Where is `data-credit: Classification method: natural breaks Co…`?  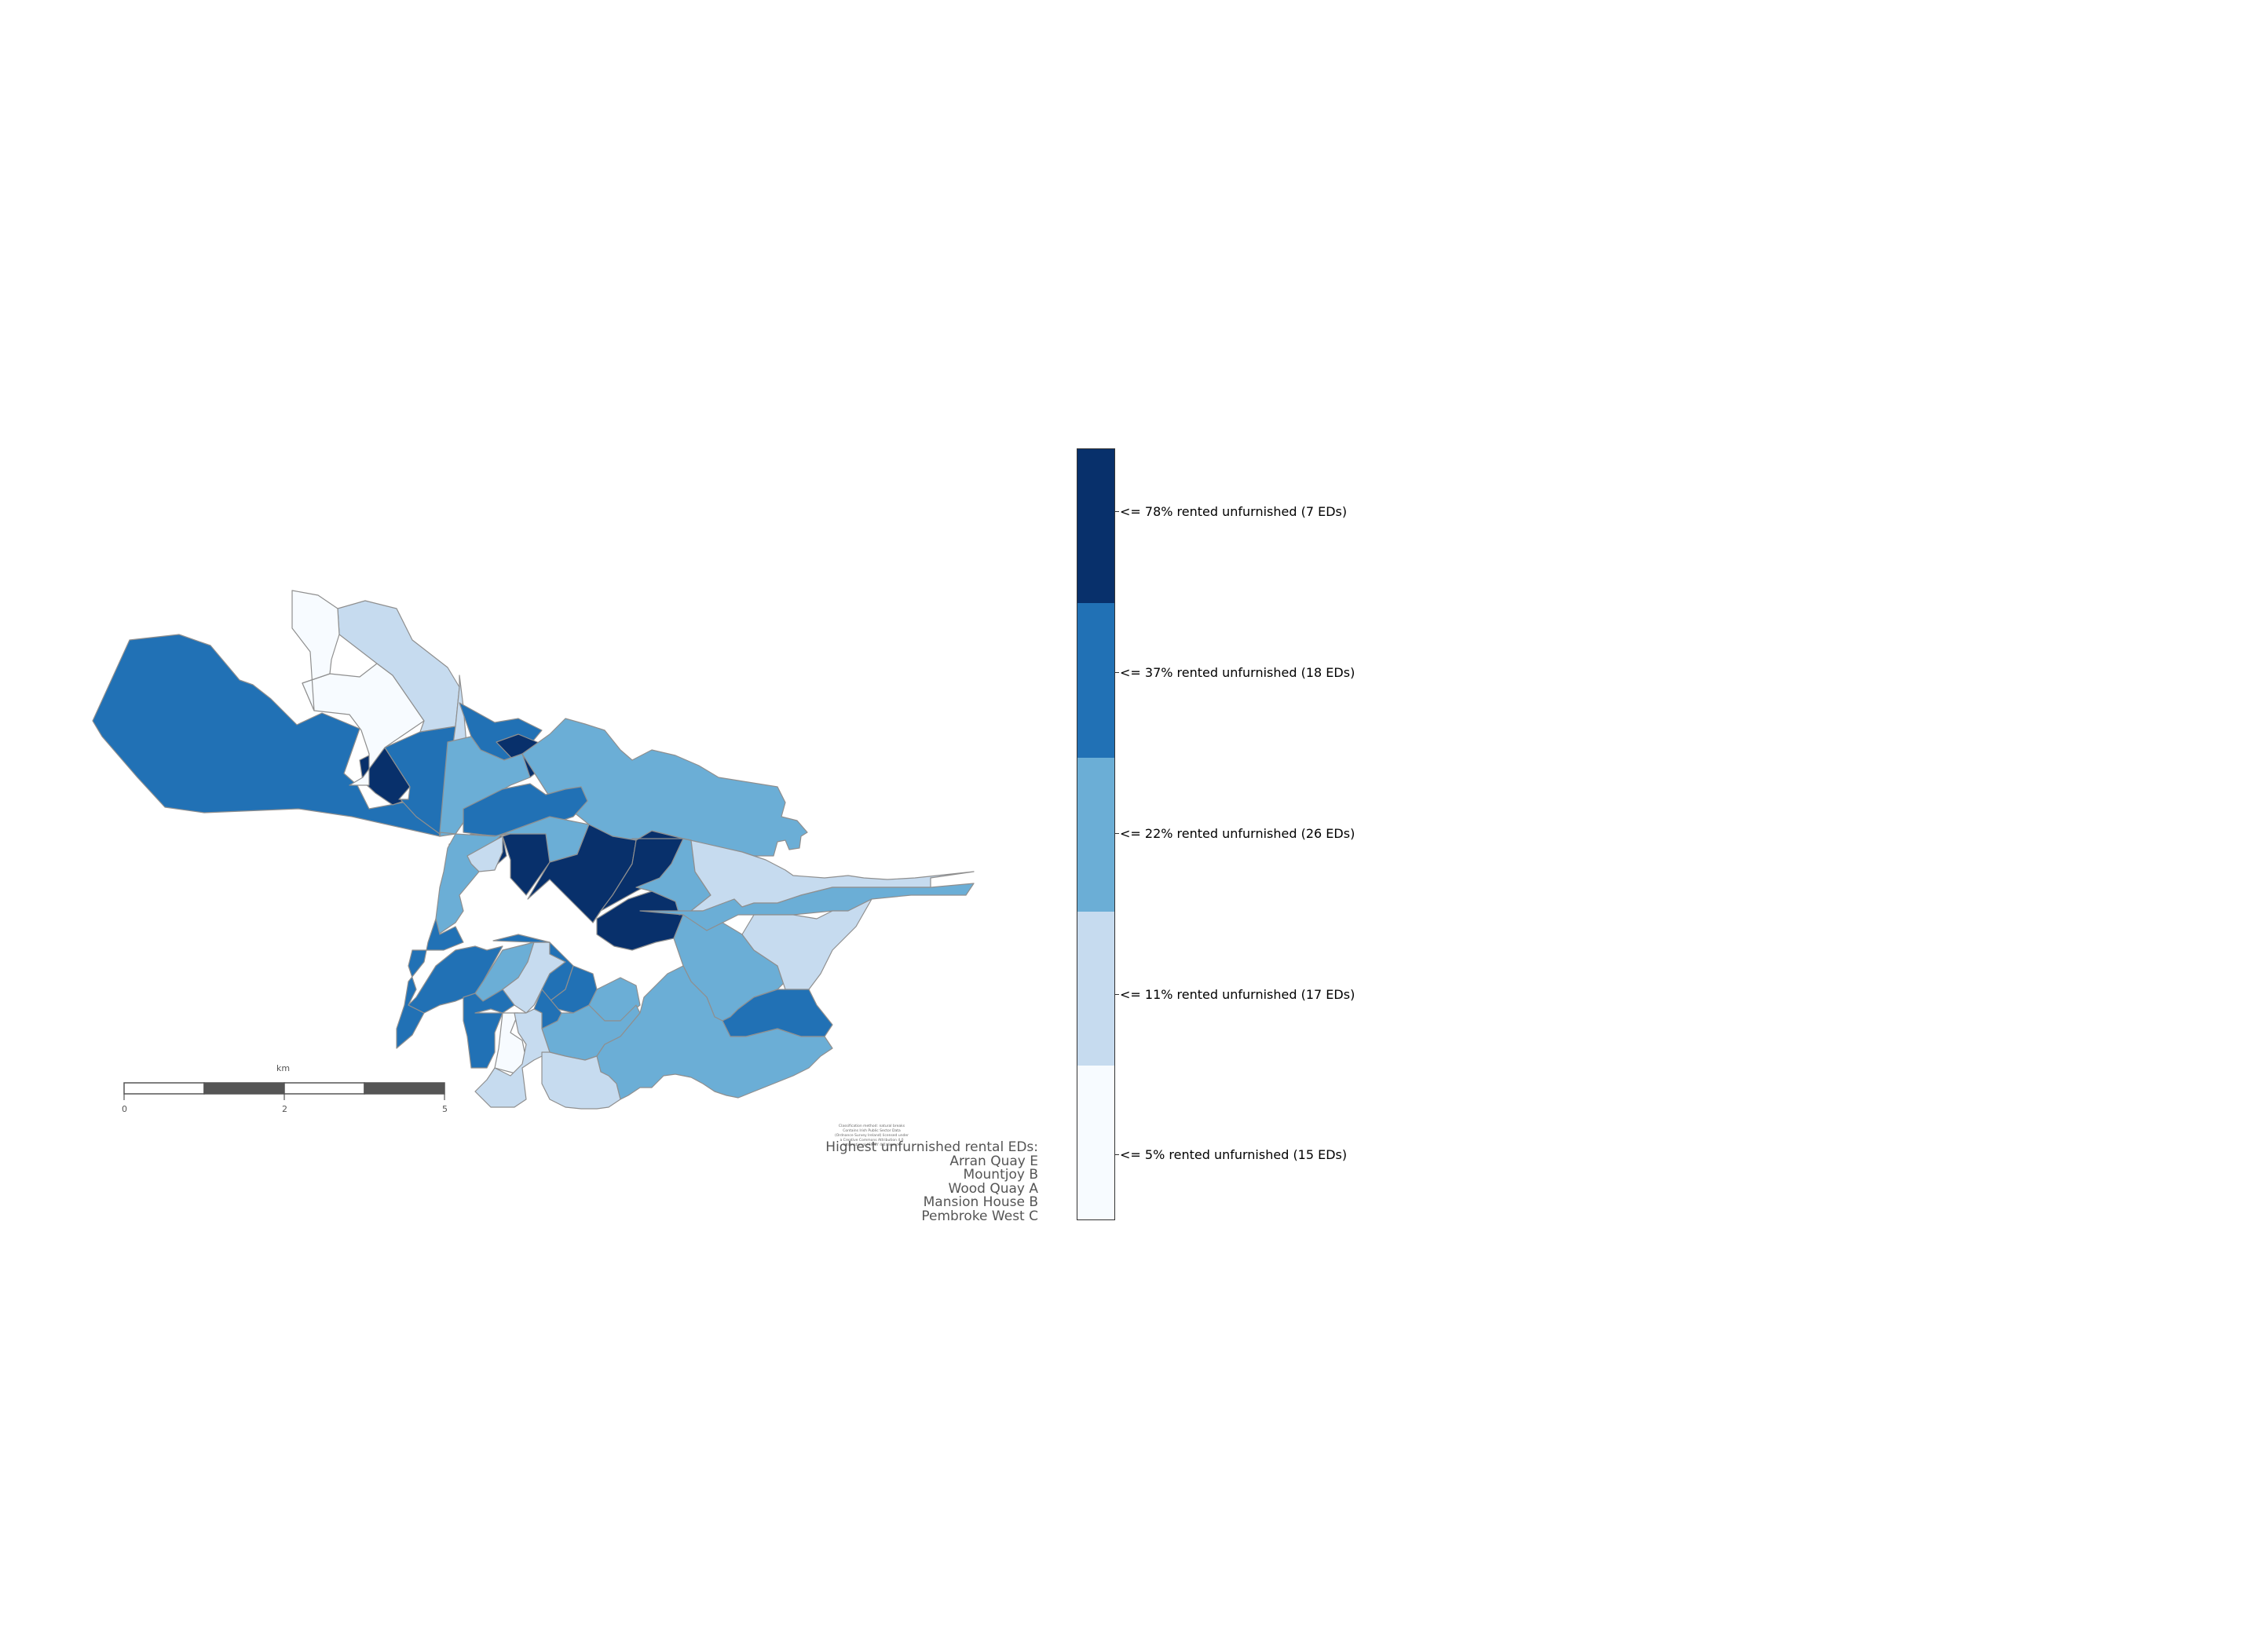 data-credit: Classification method: natural breaks Co… is located at coordinates (872, 1136).